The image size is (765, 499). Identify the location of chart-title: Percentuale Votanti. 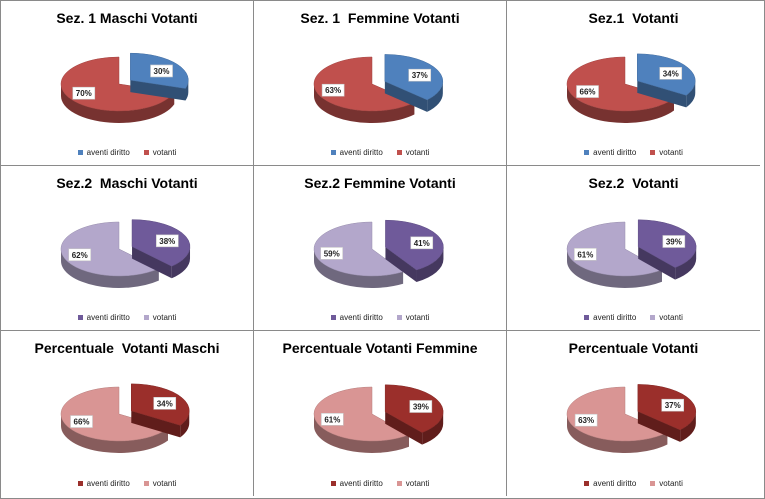
(633, 348).